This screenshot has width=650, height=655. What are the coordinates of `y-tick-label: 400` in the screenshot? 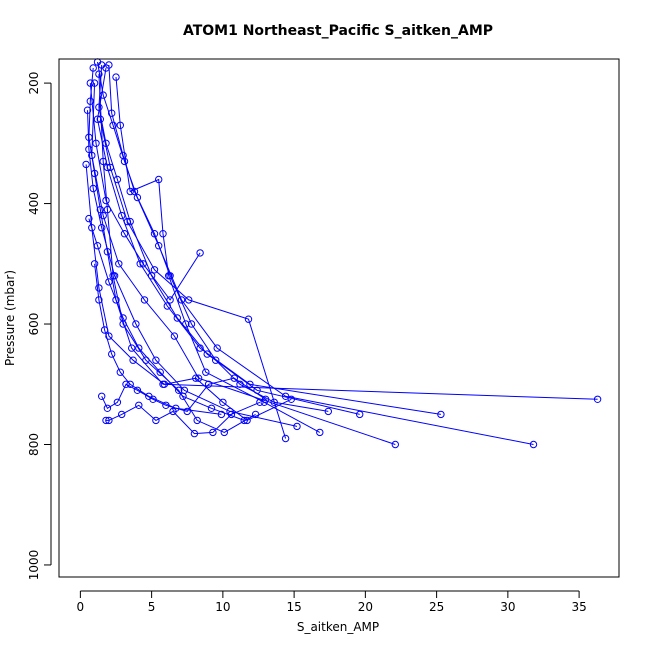 It's located at (34, 203).